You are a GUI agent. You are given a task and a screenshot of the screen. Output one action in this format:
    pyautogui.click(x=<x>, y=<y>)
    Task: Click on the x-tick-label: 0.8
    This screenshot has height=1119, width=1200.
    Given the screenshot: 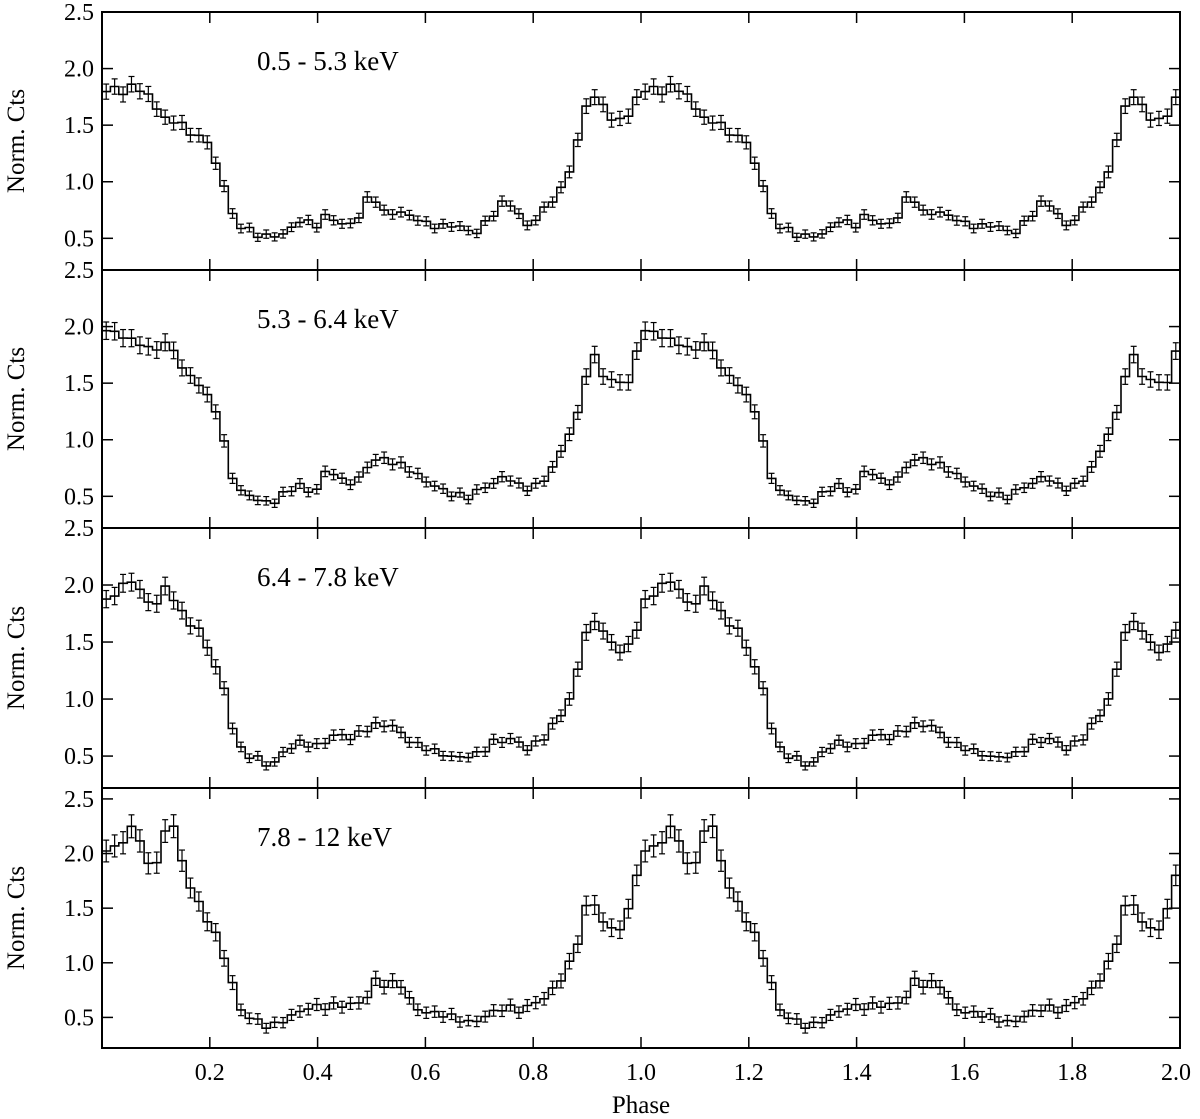 What is the action you would take?
    pyautogui.click(x=533, y=1073)
    